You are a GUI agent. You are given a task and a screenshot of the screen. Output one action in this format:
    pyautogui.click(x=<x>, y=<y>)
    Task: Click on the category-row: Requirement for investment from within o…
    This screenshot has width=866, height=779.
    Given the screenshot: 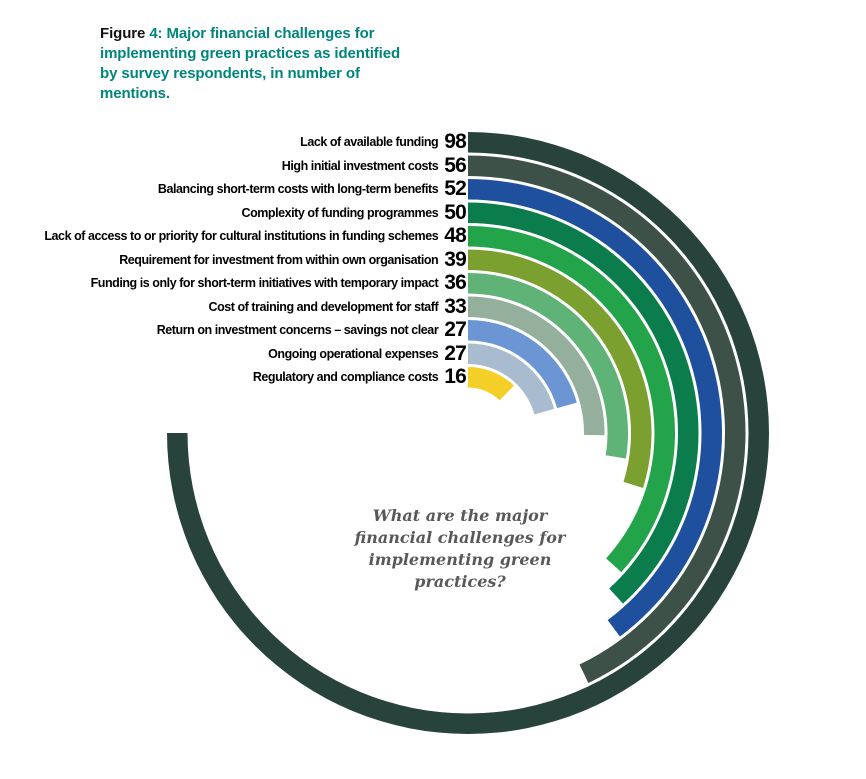 What is the action you would take?
    pyautogui.click(x=293, y=259)
    